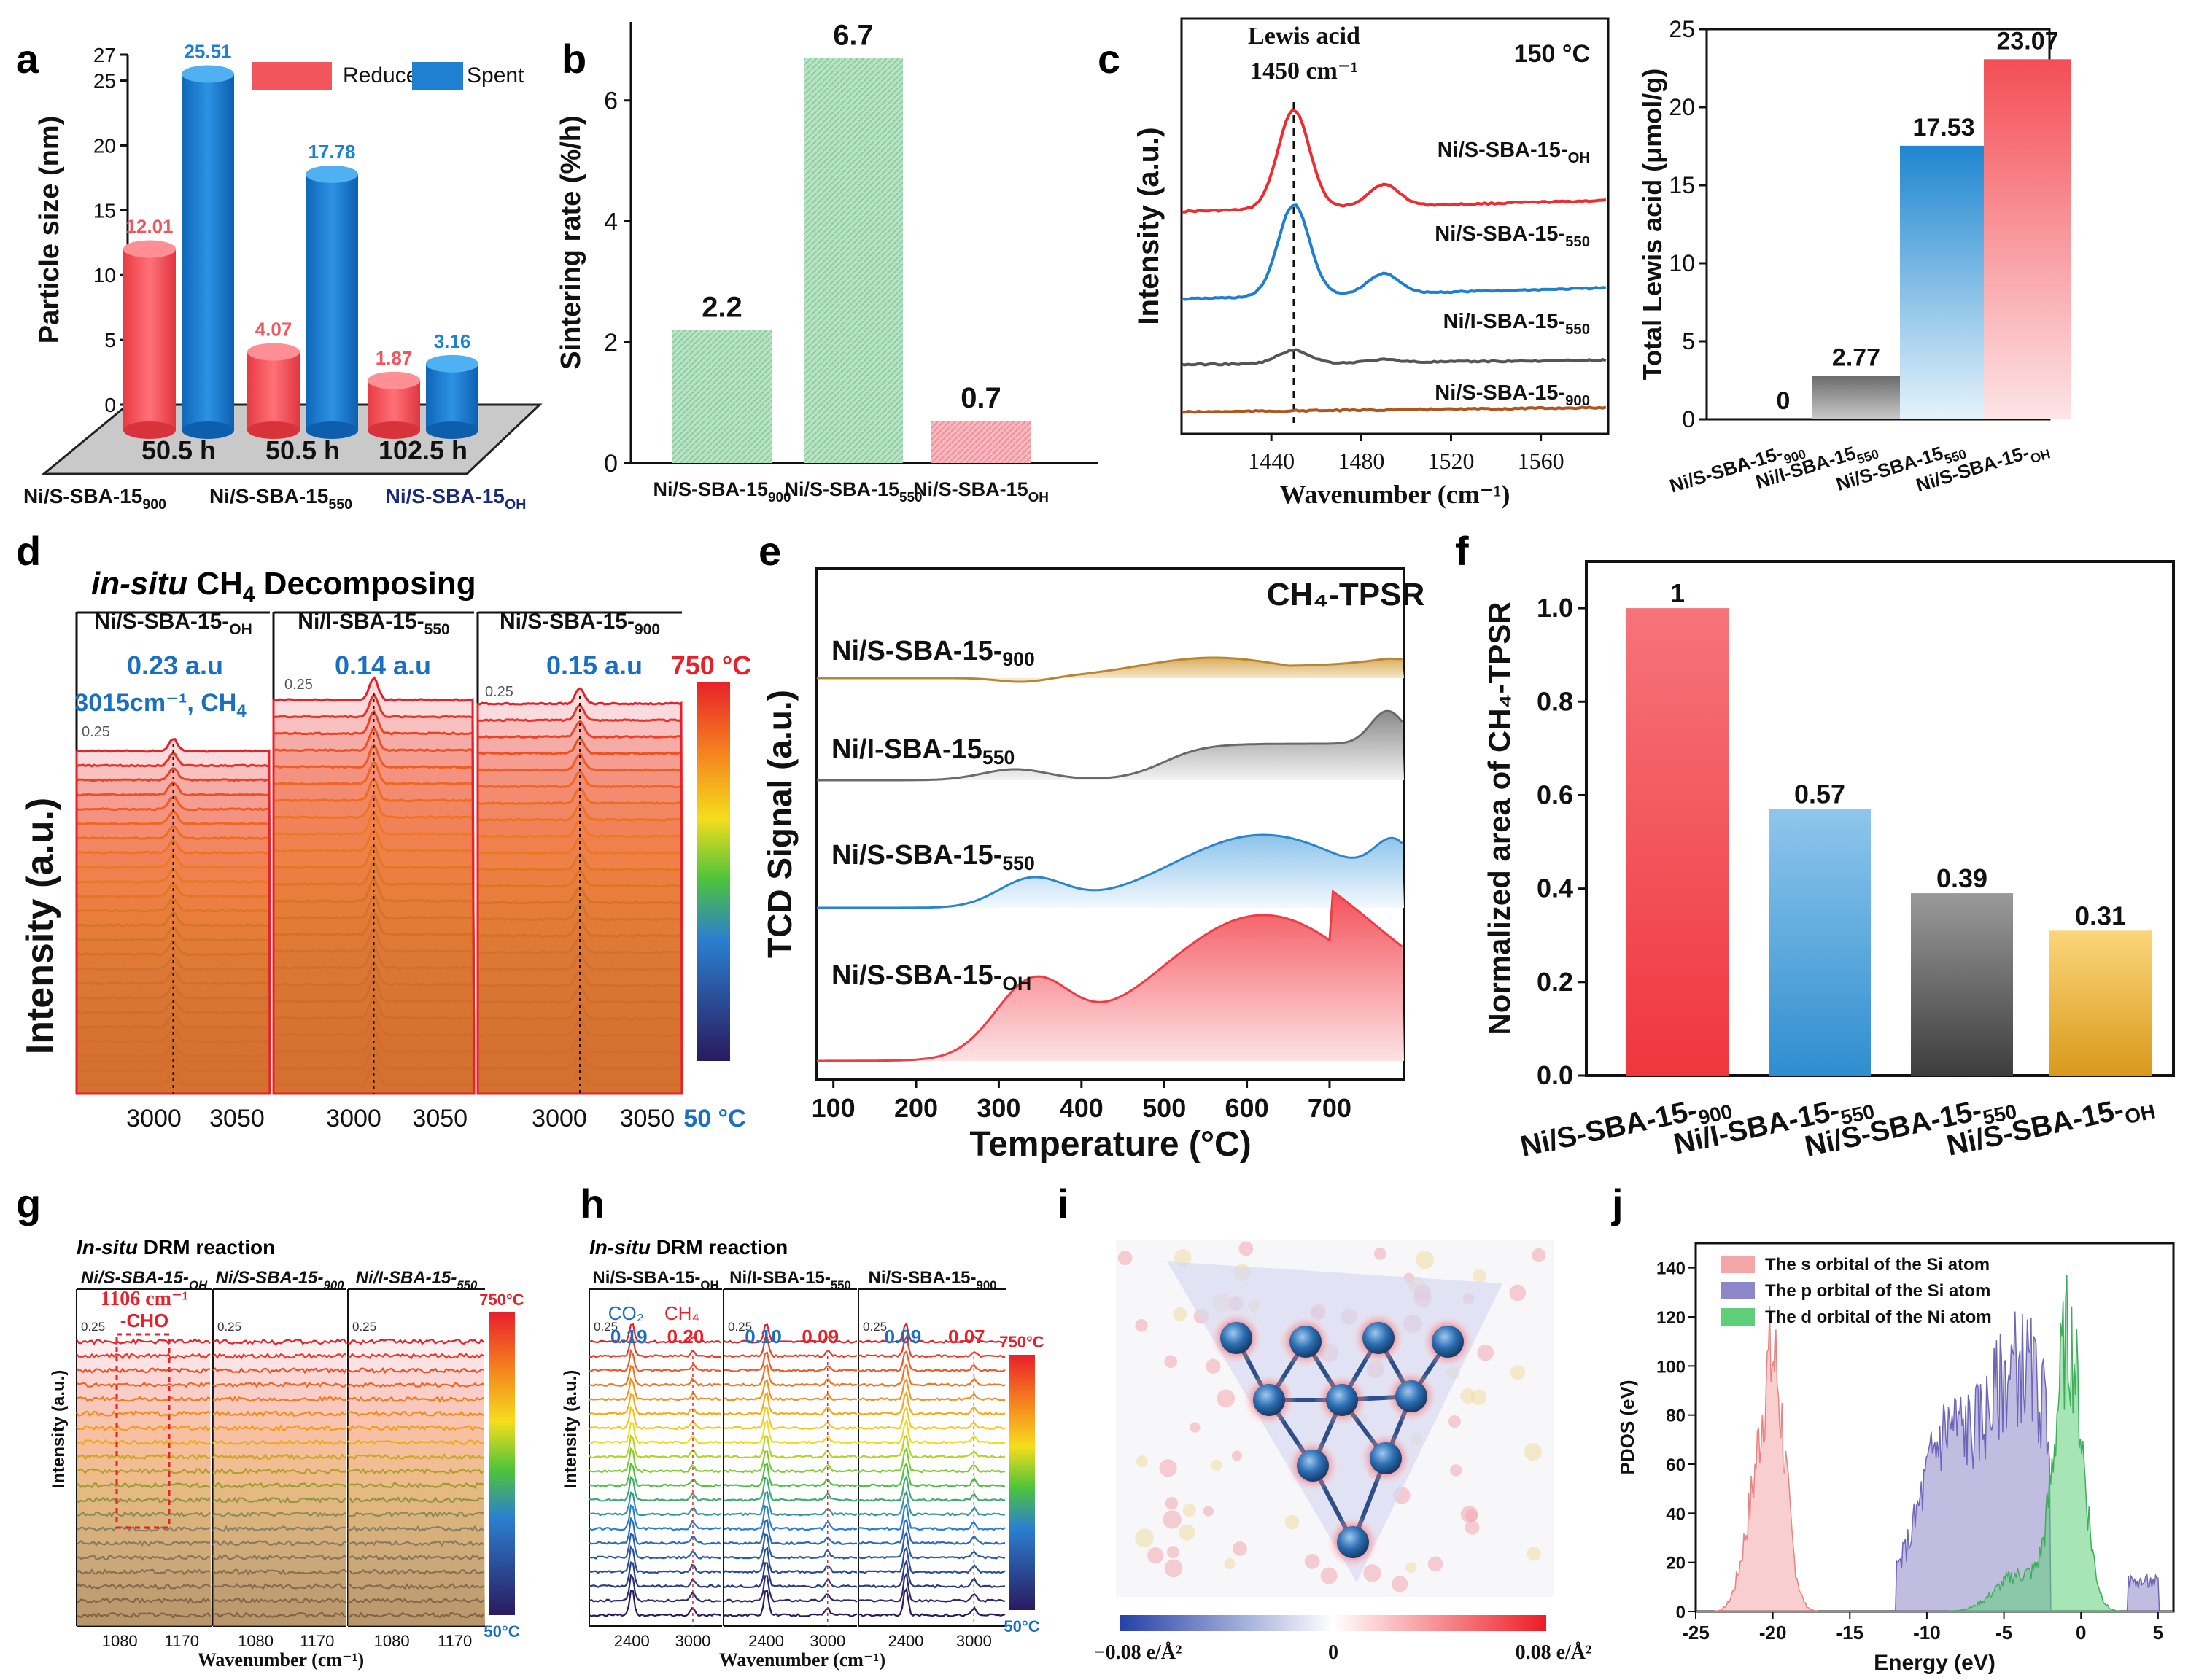 The height and width of the screenshot is (1680, 2207). I want to click on x-tick-label: 600, so click(1247, 1108).